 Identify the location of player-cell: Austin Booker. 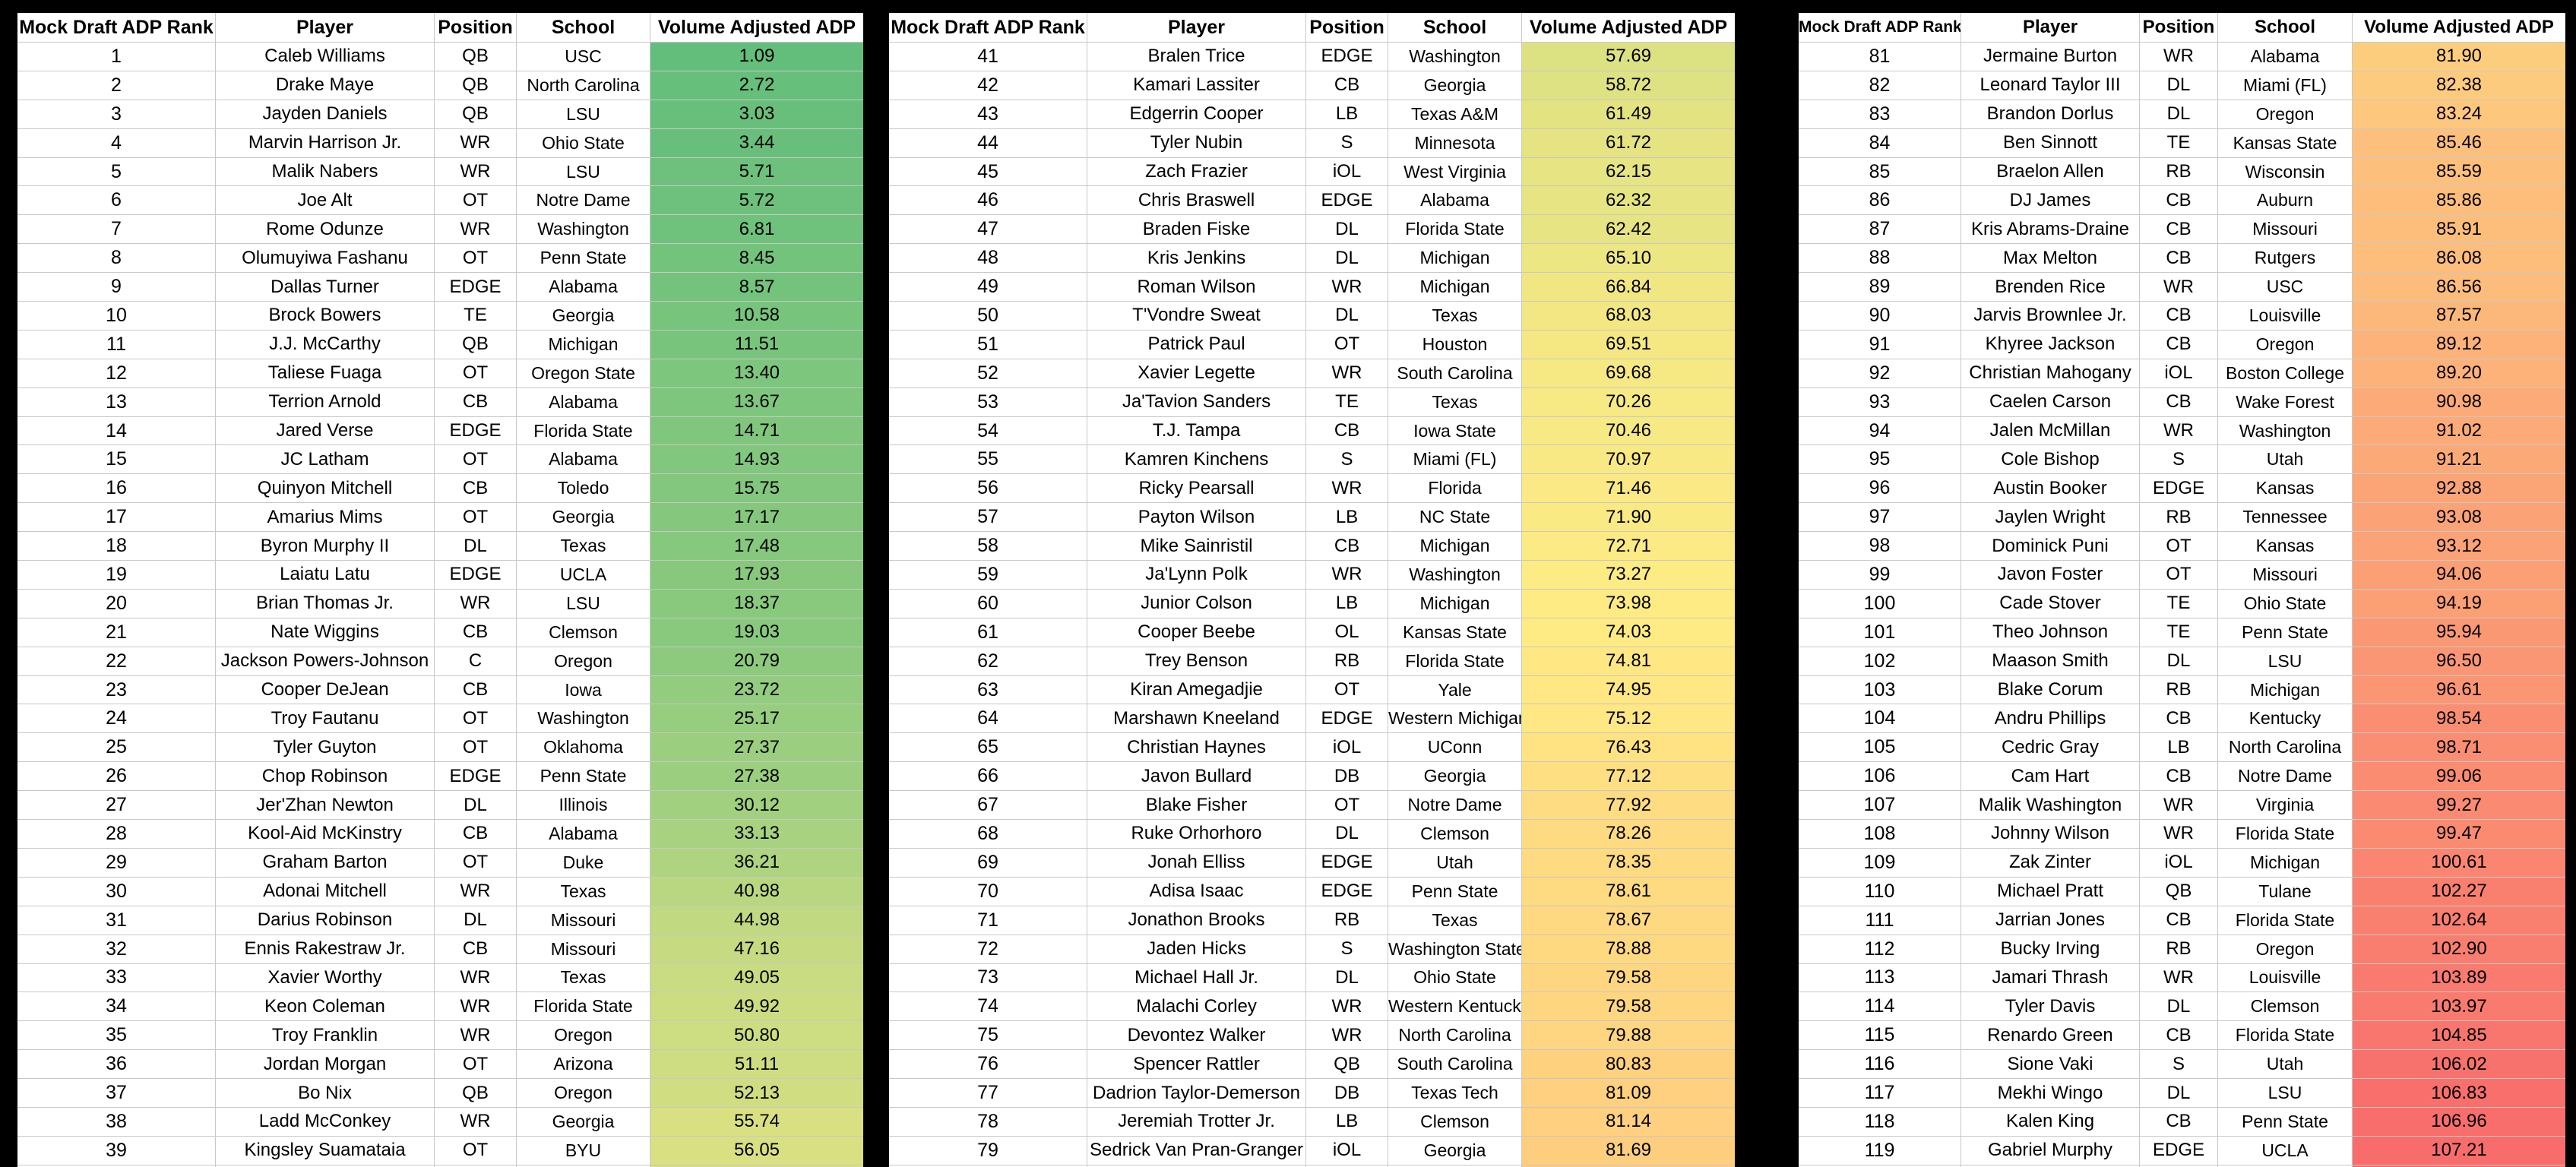
(2050, 488).